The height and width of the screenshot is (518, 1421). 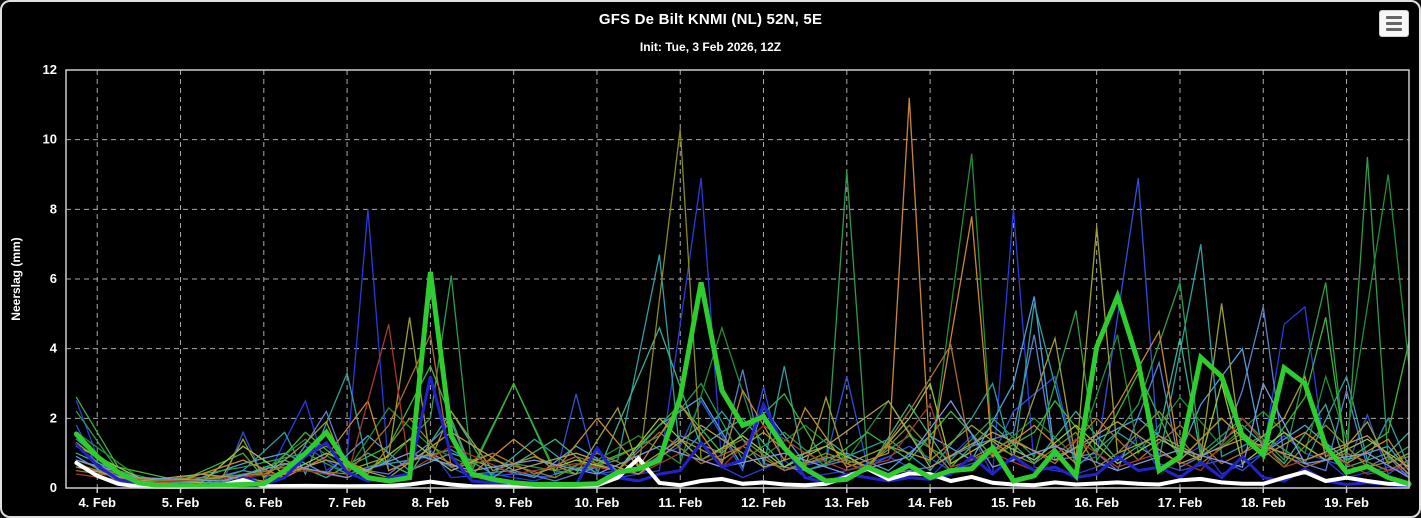 I want to click on y-tick-label: 0, so click(x=53, y=487).